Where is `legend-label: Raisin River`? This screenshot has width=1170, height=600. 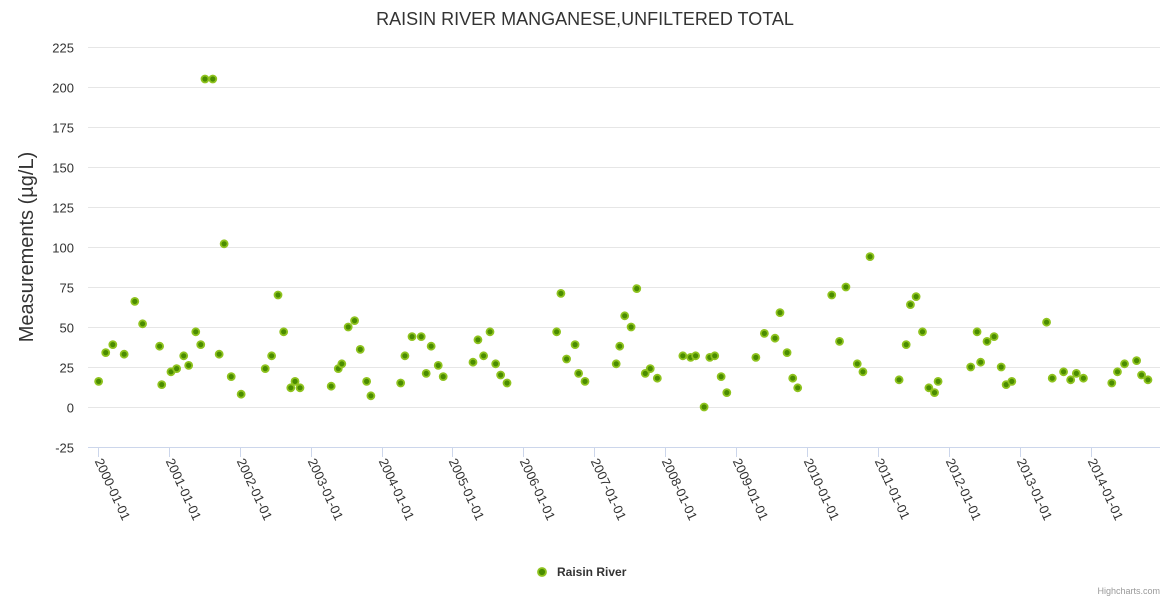
legend-label: Raisin River is located at coordinates (592, 572).